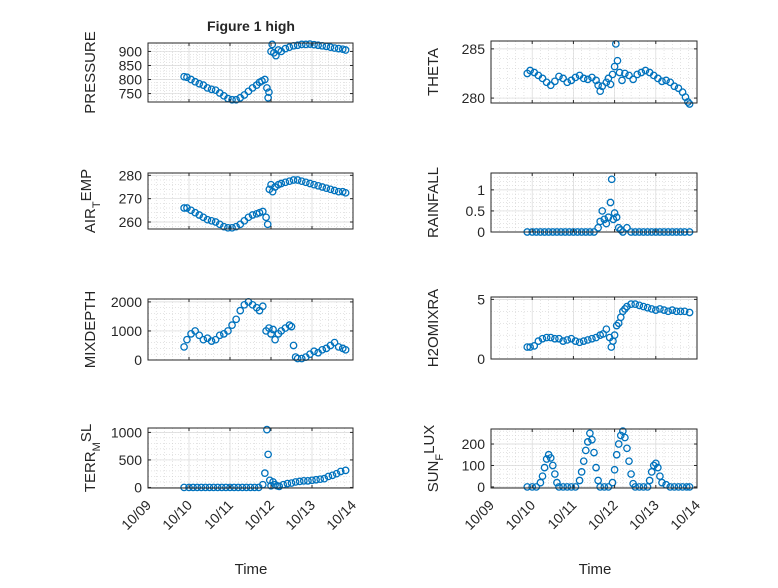 The height and width of the screenshot is (588, 778). What do you see at coordinates (433, 72) in the screenshot?
I see `y-axis-label: THETA` at bounding box center [433, 72].